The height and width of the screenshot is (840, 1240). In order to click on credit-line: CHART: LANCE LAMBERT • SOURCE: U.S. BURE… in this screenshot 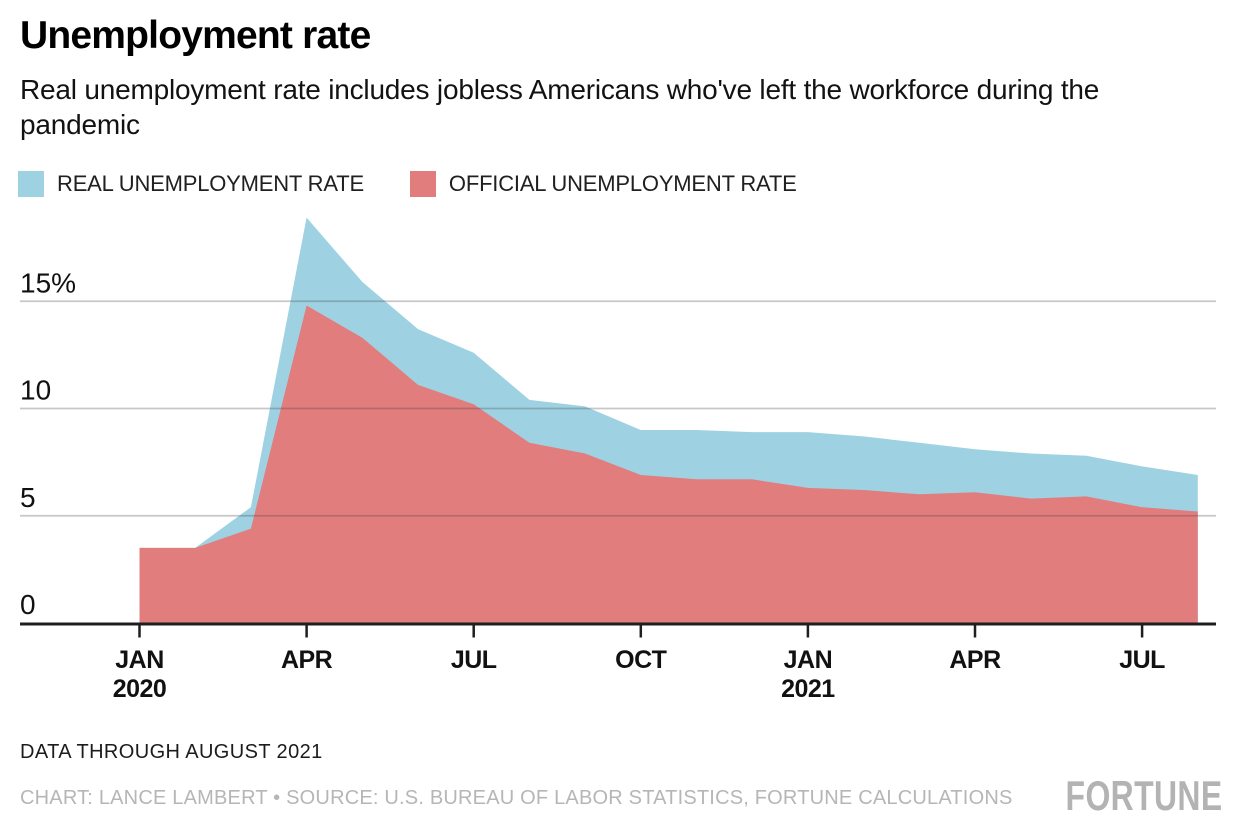, I will do `click(516, 798)`.